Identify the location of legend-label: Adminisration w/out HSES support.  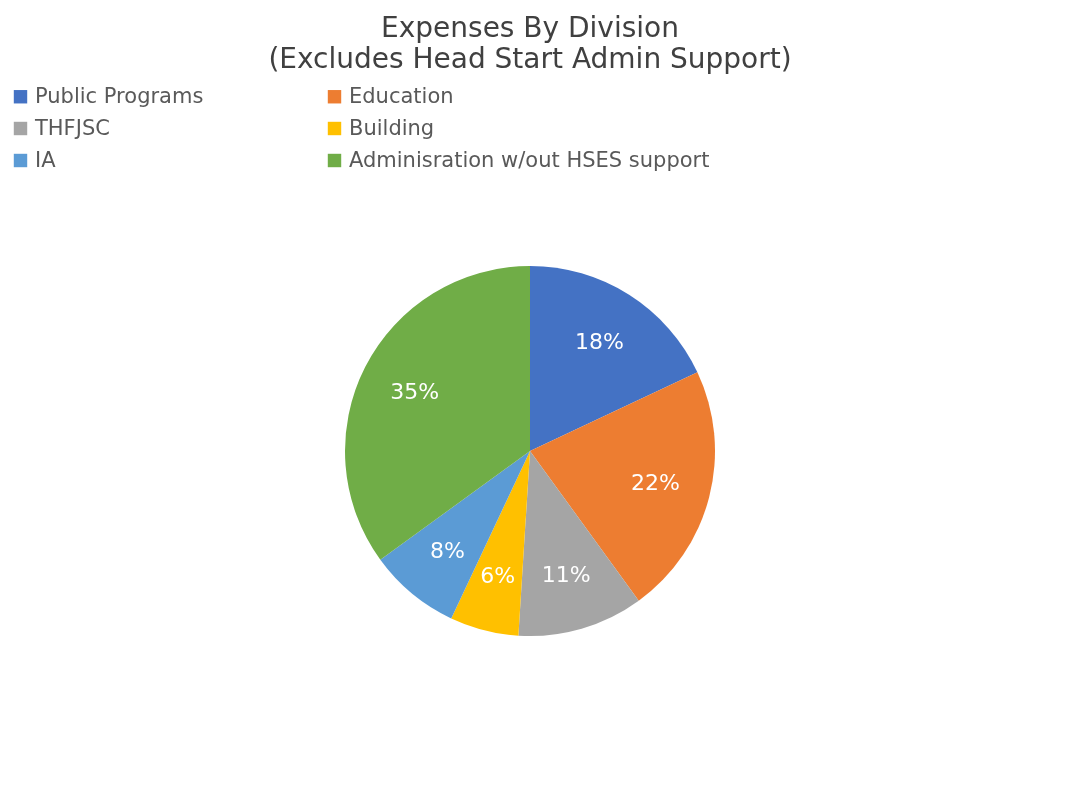
(529, 159).